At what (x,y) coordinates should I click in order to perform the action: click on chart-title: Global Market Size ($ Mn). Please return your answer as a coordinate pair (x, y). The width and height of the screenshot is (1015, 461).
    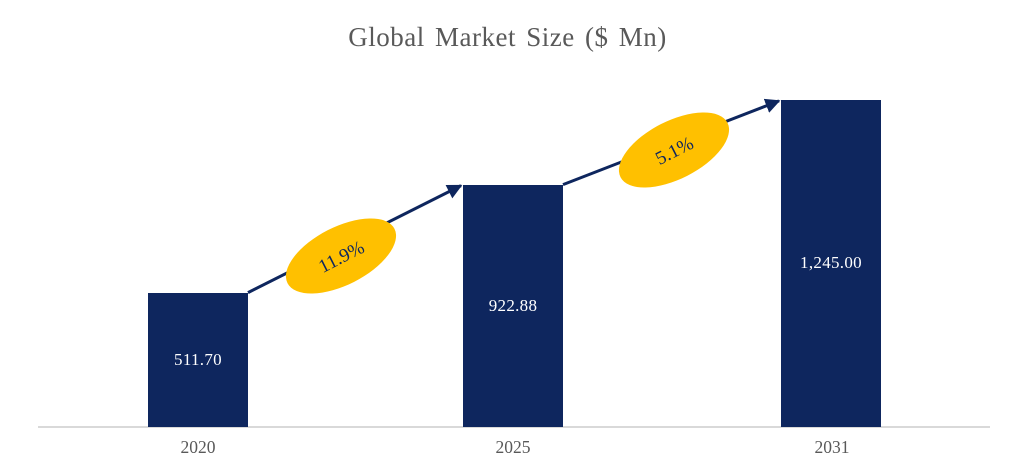
    Looking at the image, I should click on (507, 37).